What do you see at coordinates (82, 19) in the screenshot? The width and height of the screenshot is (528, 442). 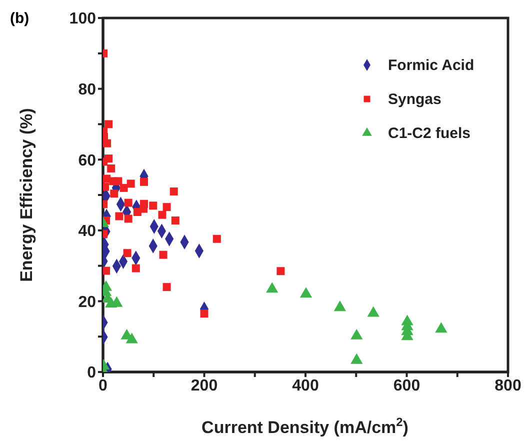 I see `y-tick-label: 100` at bounding box center [82, 19].